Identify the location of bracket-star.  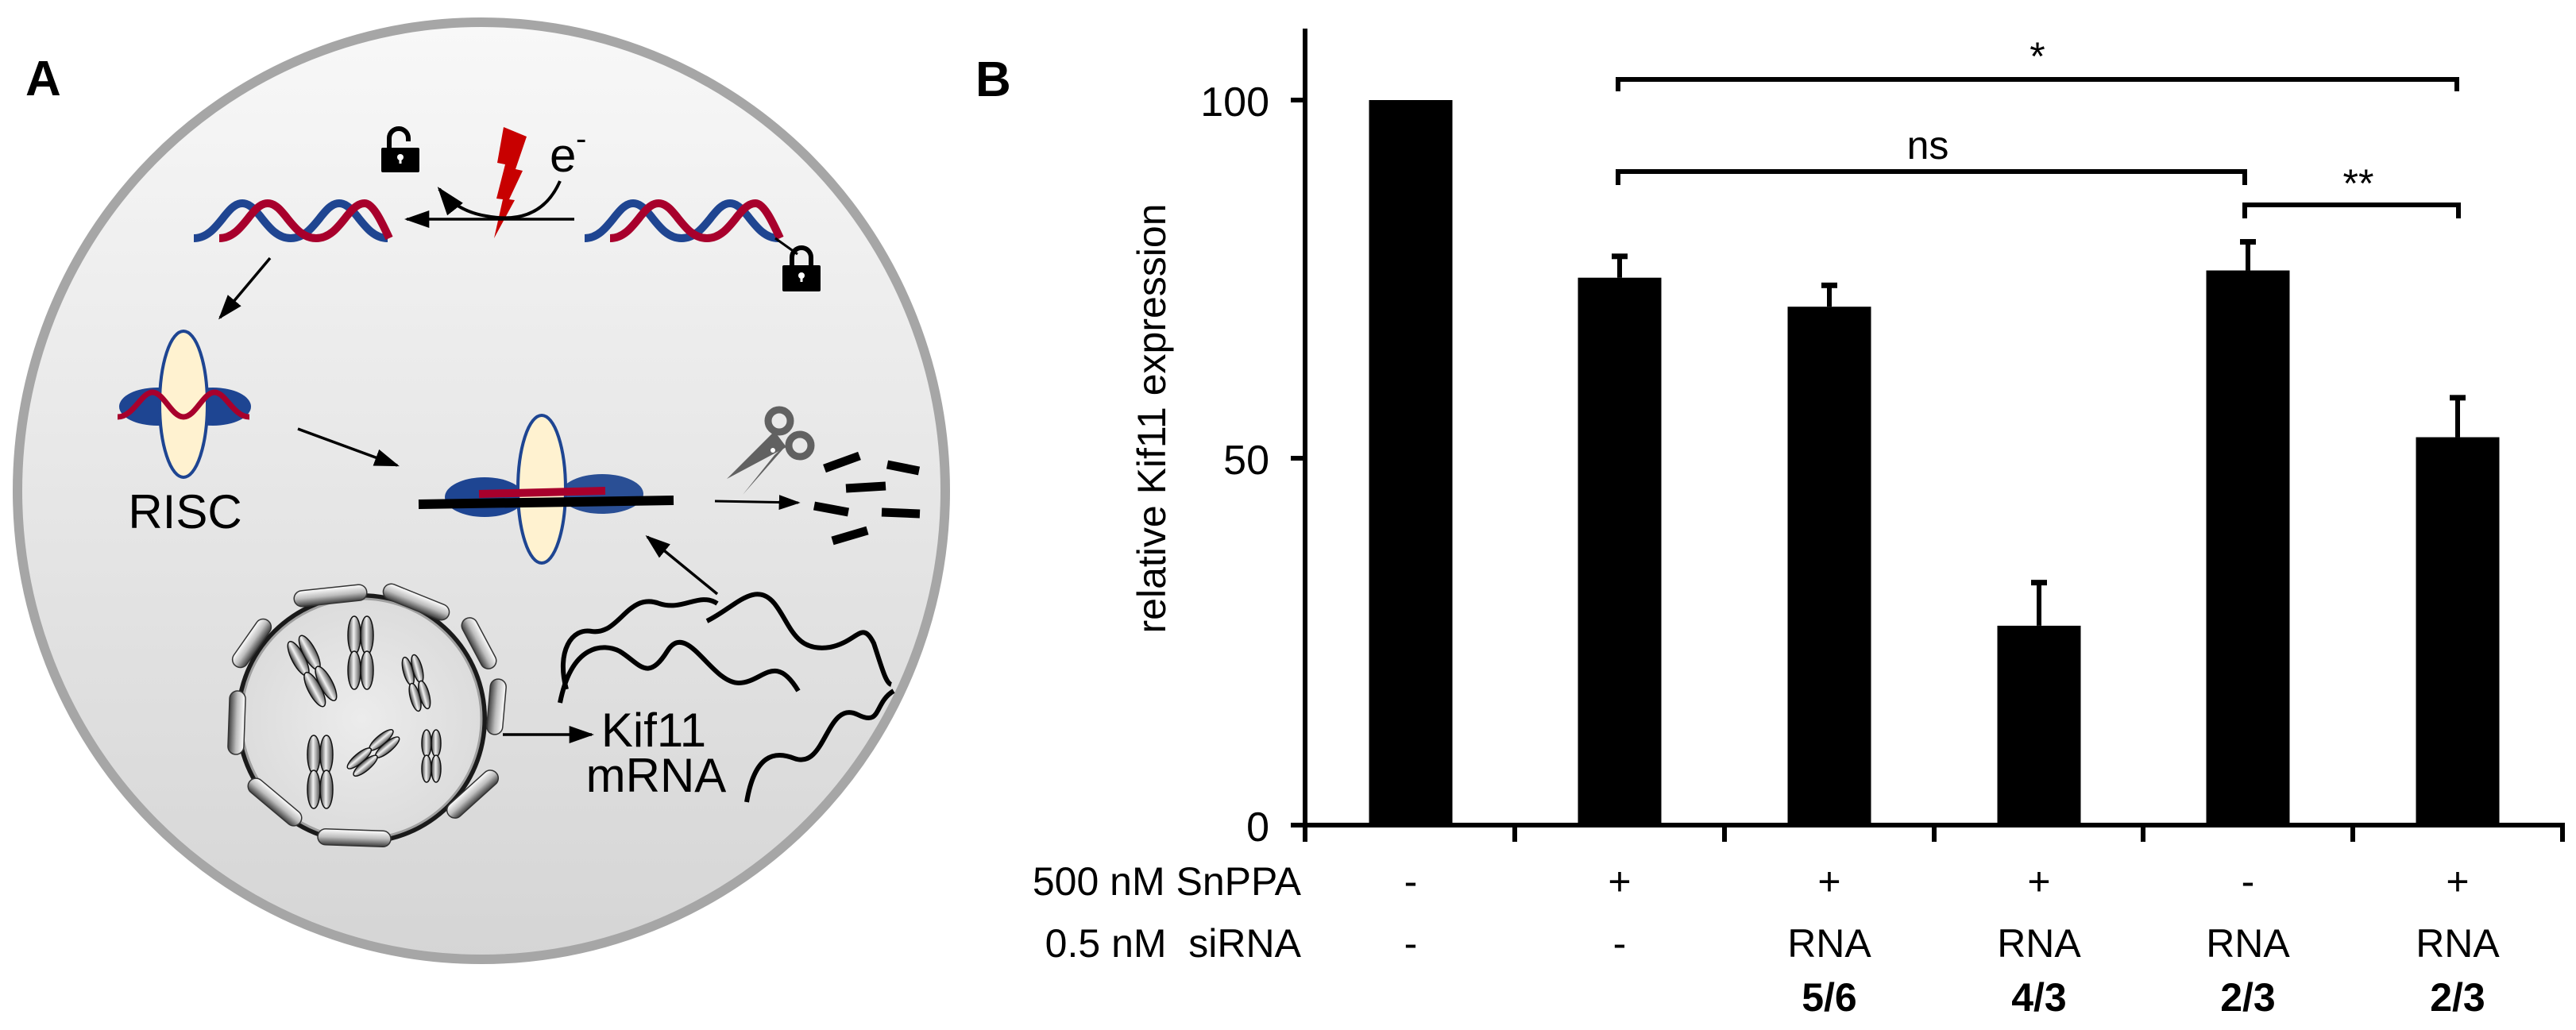
(2037, 84).